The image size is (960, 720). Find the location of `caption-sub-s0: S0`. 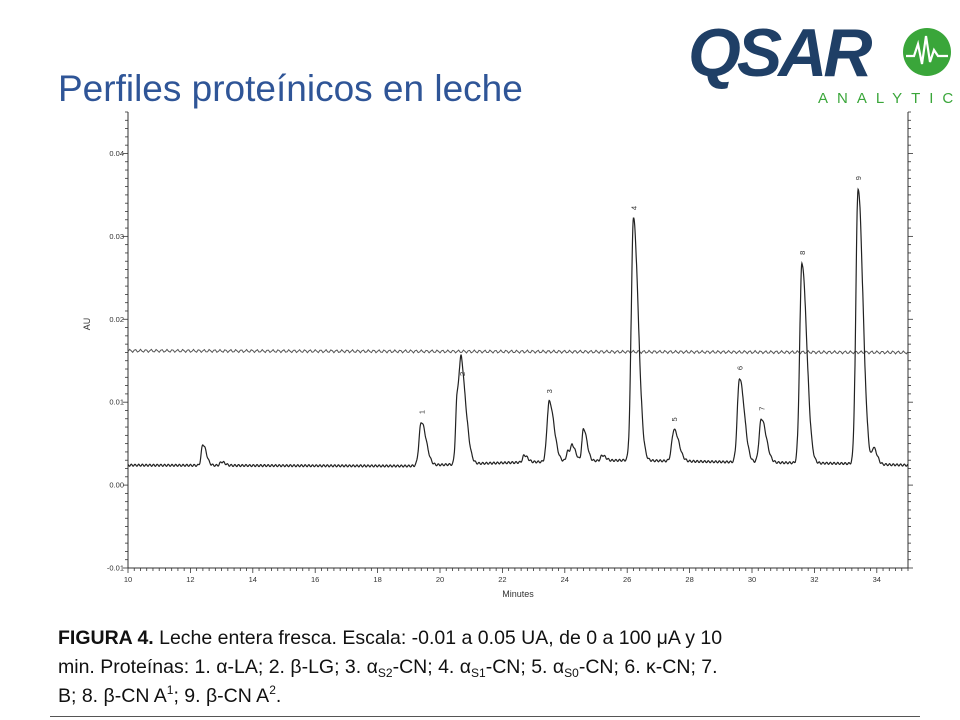

caption-sub-s0: S0 is located at coordinates (571, 673).